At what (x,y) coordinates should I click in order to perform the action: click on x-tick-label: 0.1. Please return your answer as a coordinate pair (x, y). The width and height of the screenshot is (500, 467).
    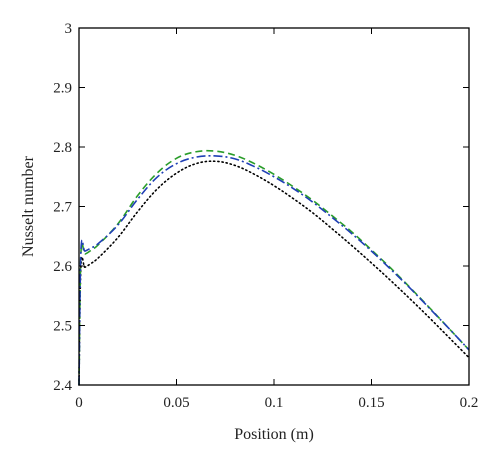
    Looking at the image, I should click on (274, 403).